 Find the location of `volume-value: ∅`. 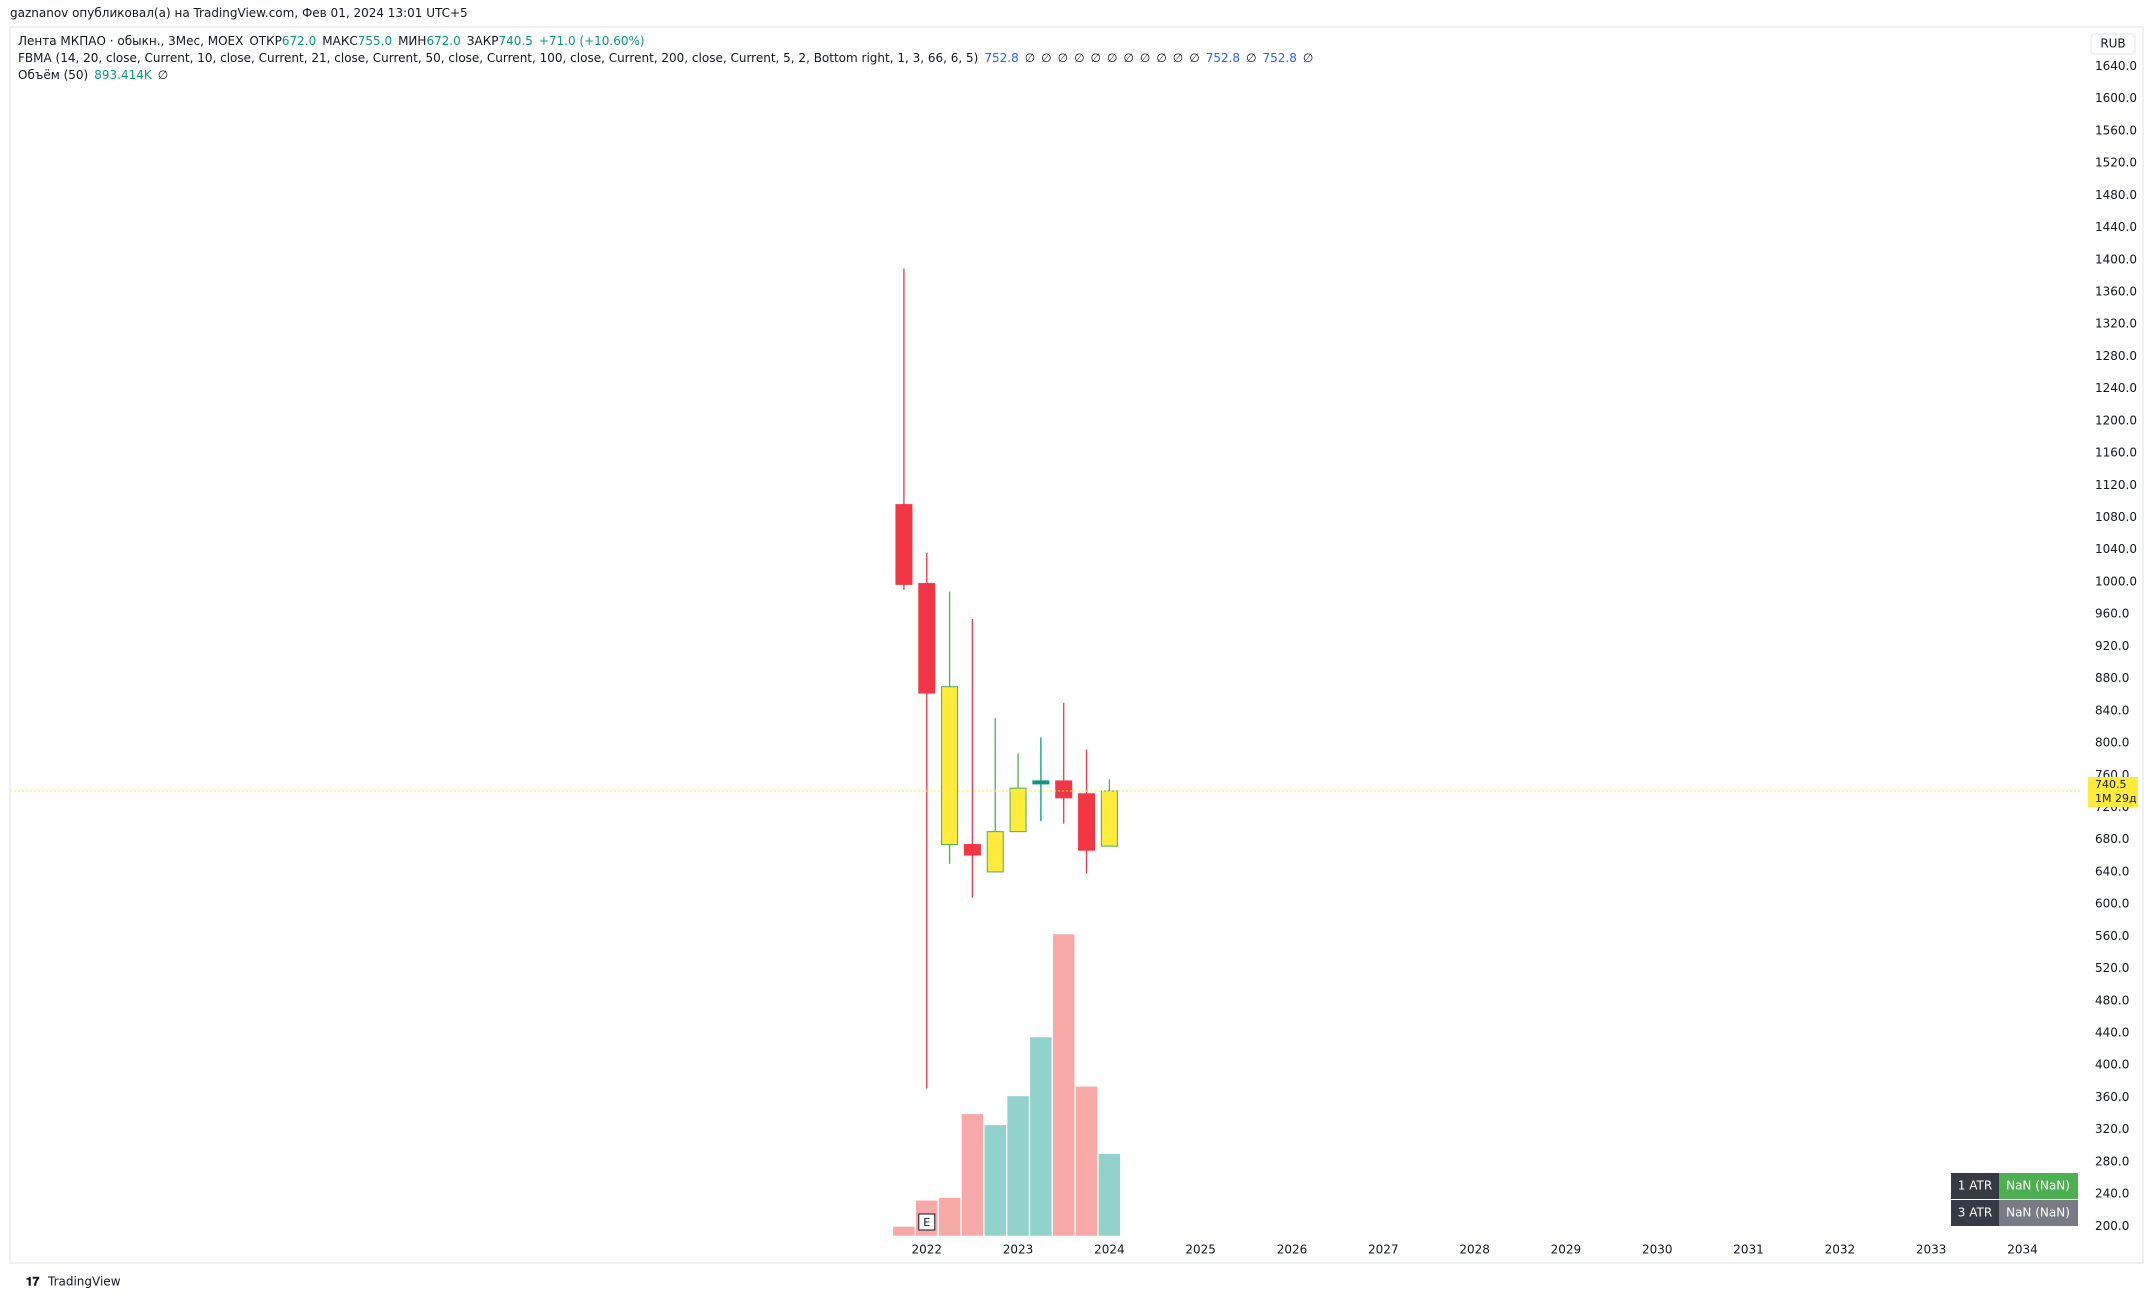

volume-value: ∅ is located at coordinates (163, 75).